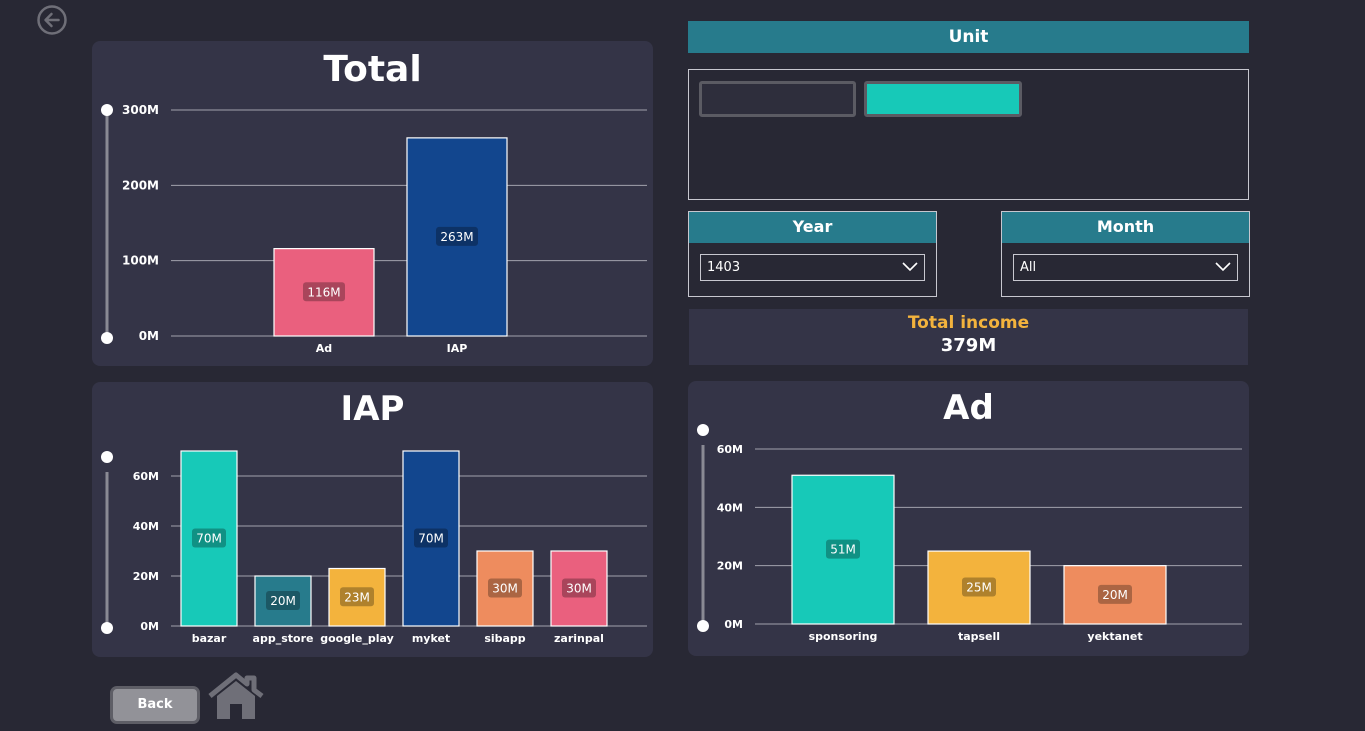 The image size is (1365, 731). Describe the element at coordinates (372, 409) in the screenshot. I see `iap-chart-title: IAP` at that location.